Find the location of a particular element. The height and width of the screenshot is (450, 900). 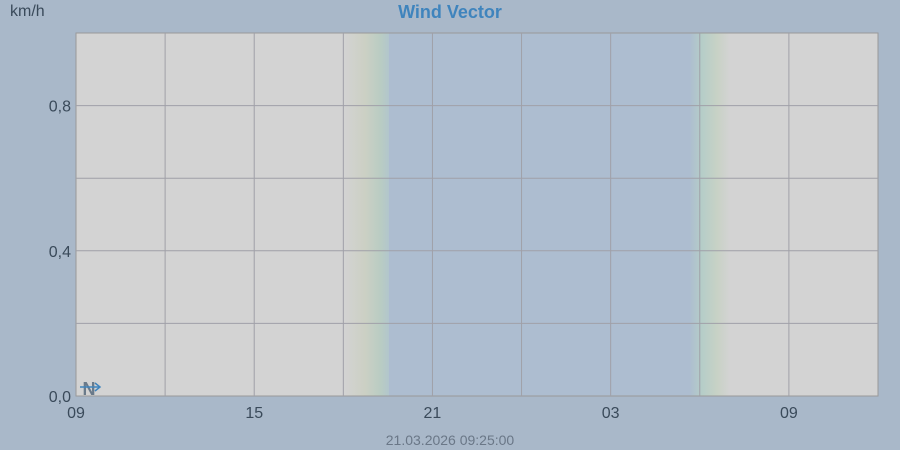

chart-title: Wind Vector is located at coordinates (450, 12).